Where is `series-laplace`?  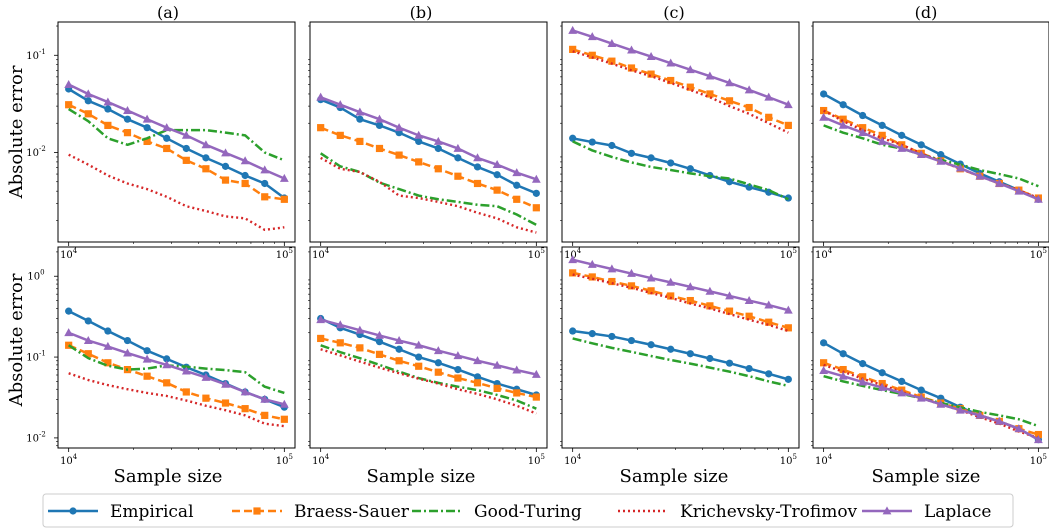
series-laplace is located at coordinates (680, 285).